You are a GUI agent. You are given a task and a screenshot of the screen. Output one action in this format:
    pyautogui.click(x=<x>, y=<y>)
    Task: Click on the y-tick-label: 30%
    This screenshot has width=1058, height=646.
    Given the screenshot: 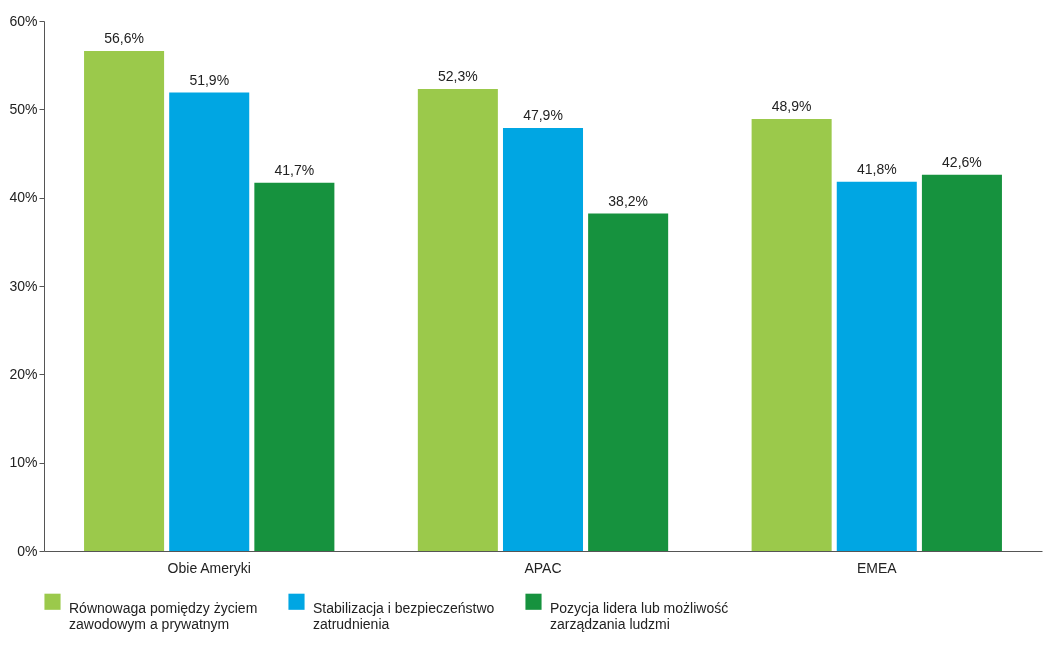 What is the action you would take?
    pyautogui.click(x=23, y=285)
    